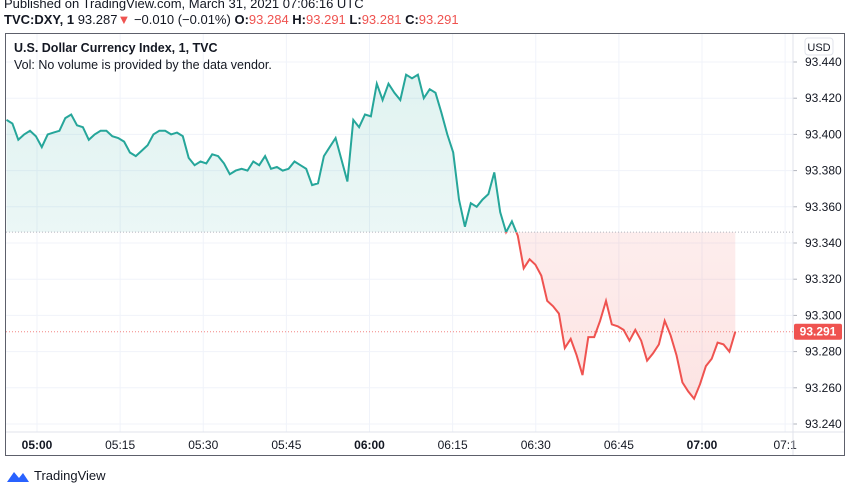 The width and height of the screenshot is (852, 485). I want to click on x-tick-label: 05:30, so click(203, 445).